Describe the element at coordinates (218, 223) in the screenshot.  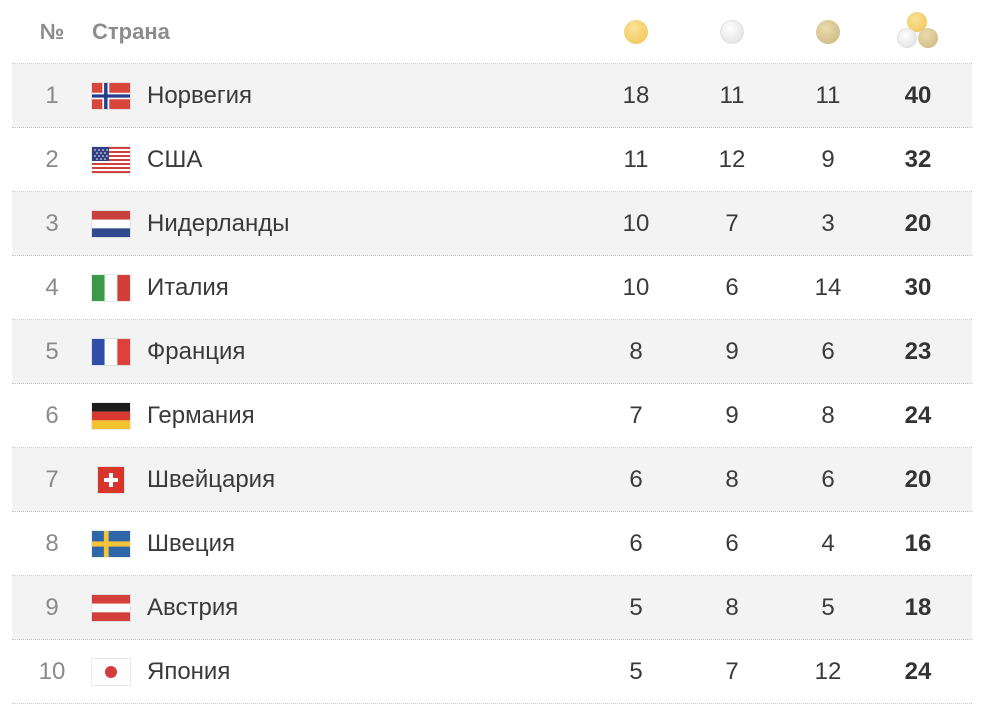
I see `country-name: Нидерланды` at that location.